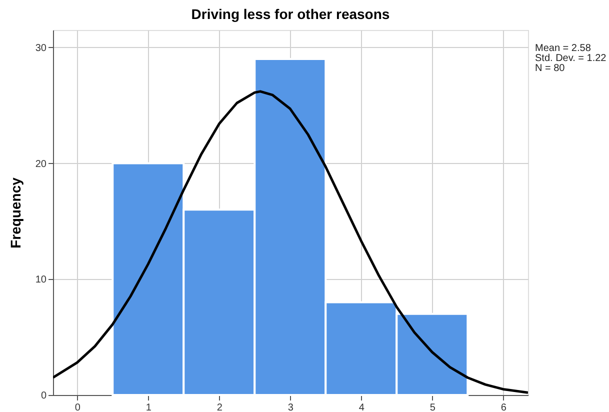  Describe the element at coordinates (563, 48) in the screenshot. I see `text: Mean = 2.58` at that location.